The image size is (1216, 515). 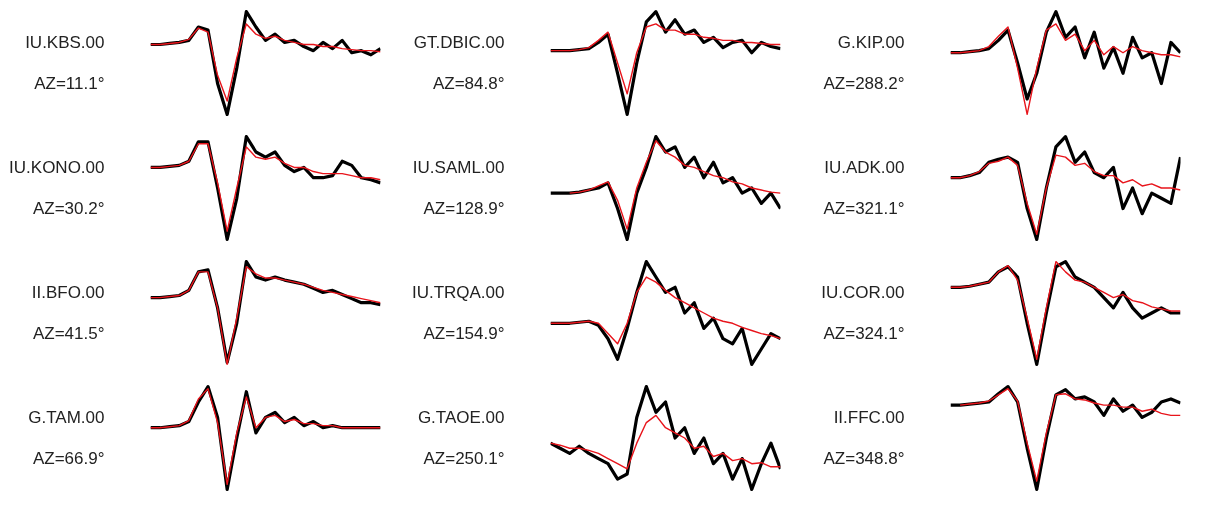 I want to click on text: AZ=66.9°, so click(x=68, y=459).